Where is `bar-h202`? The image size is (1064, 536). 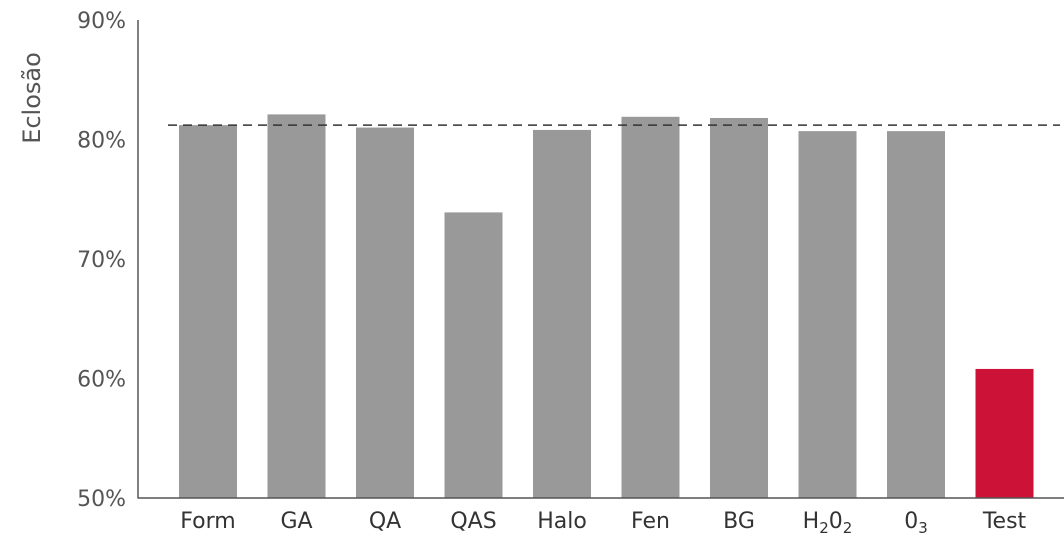
bar-h202 is located at coordinates (827, 314).